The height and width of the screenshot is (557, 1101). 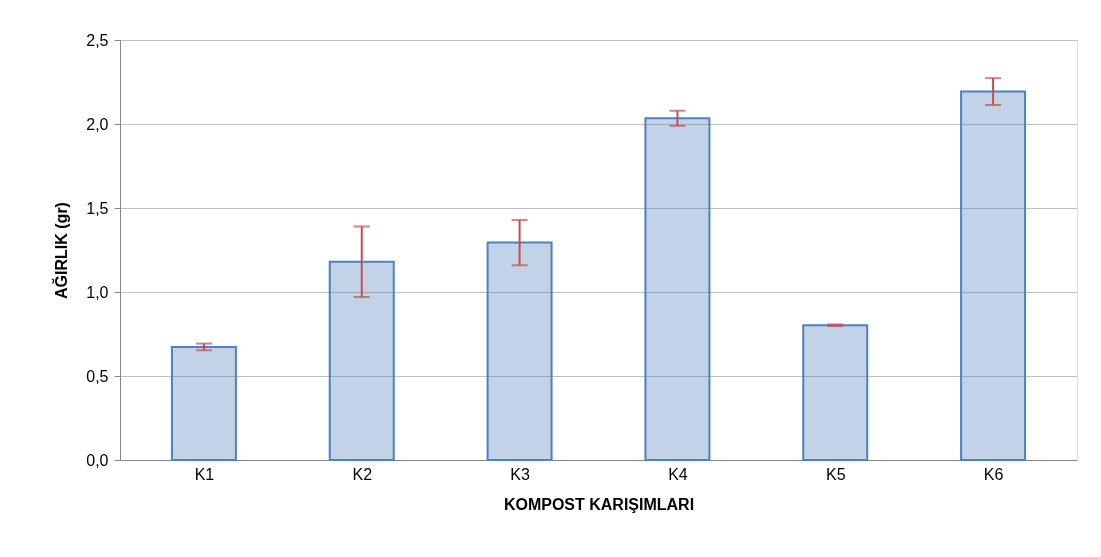 What do you see at coordinates (97, 124) in the screenshot?
I see `y-tick-label: 2,0` at bounding box center [97, 124].